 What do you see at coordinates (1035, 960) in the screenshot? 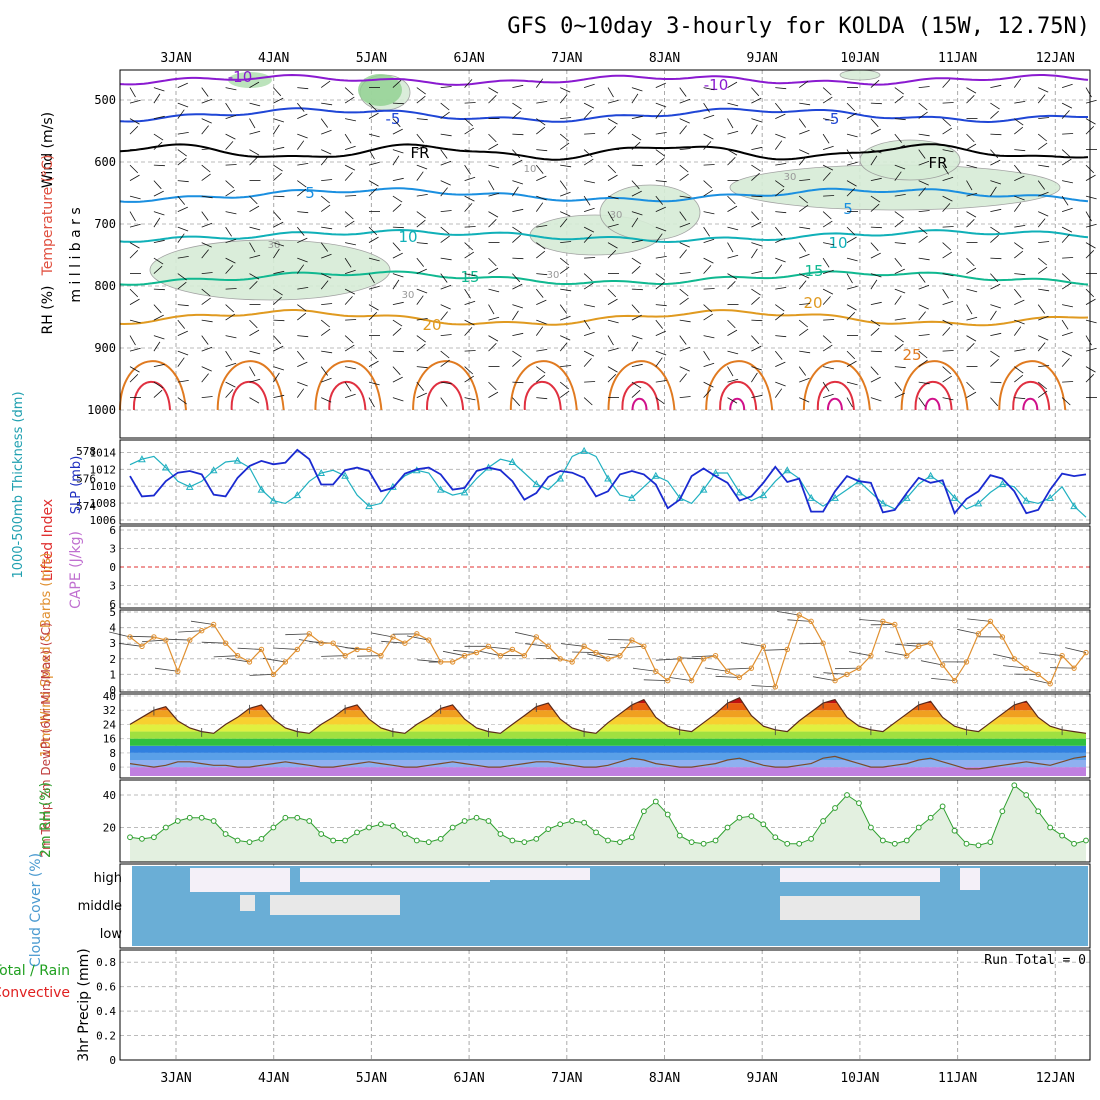
I see `run-total: Run Total = 0` at bounding box center [1035, 960].